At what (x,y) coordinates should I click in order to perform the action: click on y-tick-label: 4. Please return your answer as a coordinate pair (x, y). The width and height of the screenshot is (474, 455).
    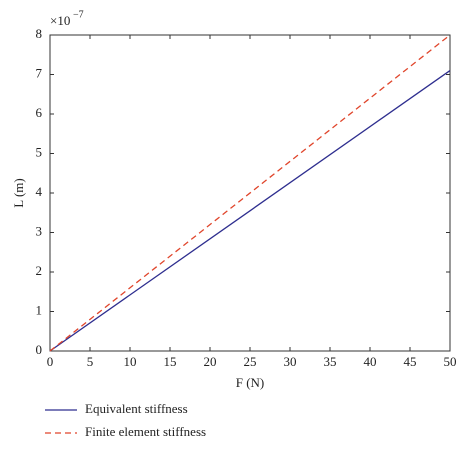
    Looking at the image, I should click on (39, 191).